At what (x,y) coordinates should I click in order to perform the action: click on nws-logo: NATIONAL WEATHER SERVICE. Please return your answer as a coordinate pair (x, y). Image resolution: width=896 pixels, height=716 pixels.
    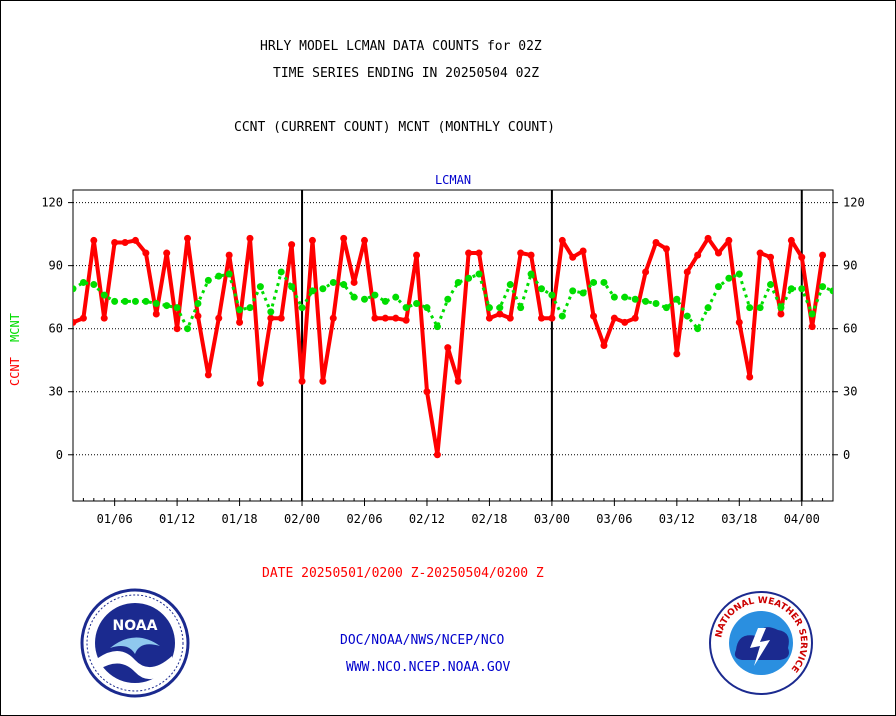
    Looking at the image, I should click on (761, 643).